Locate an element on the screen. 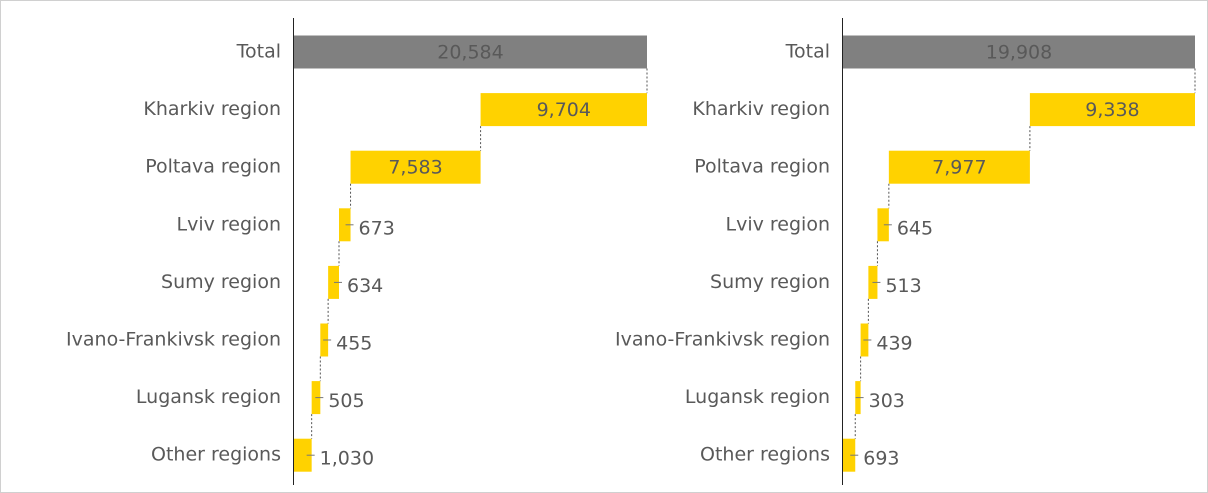  value-label: 634 is located at coordinates (365, 286).